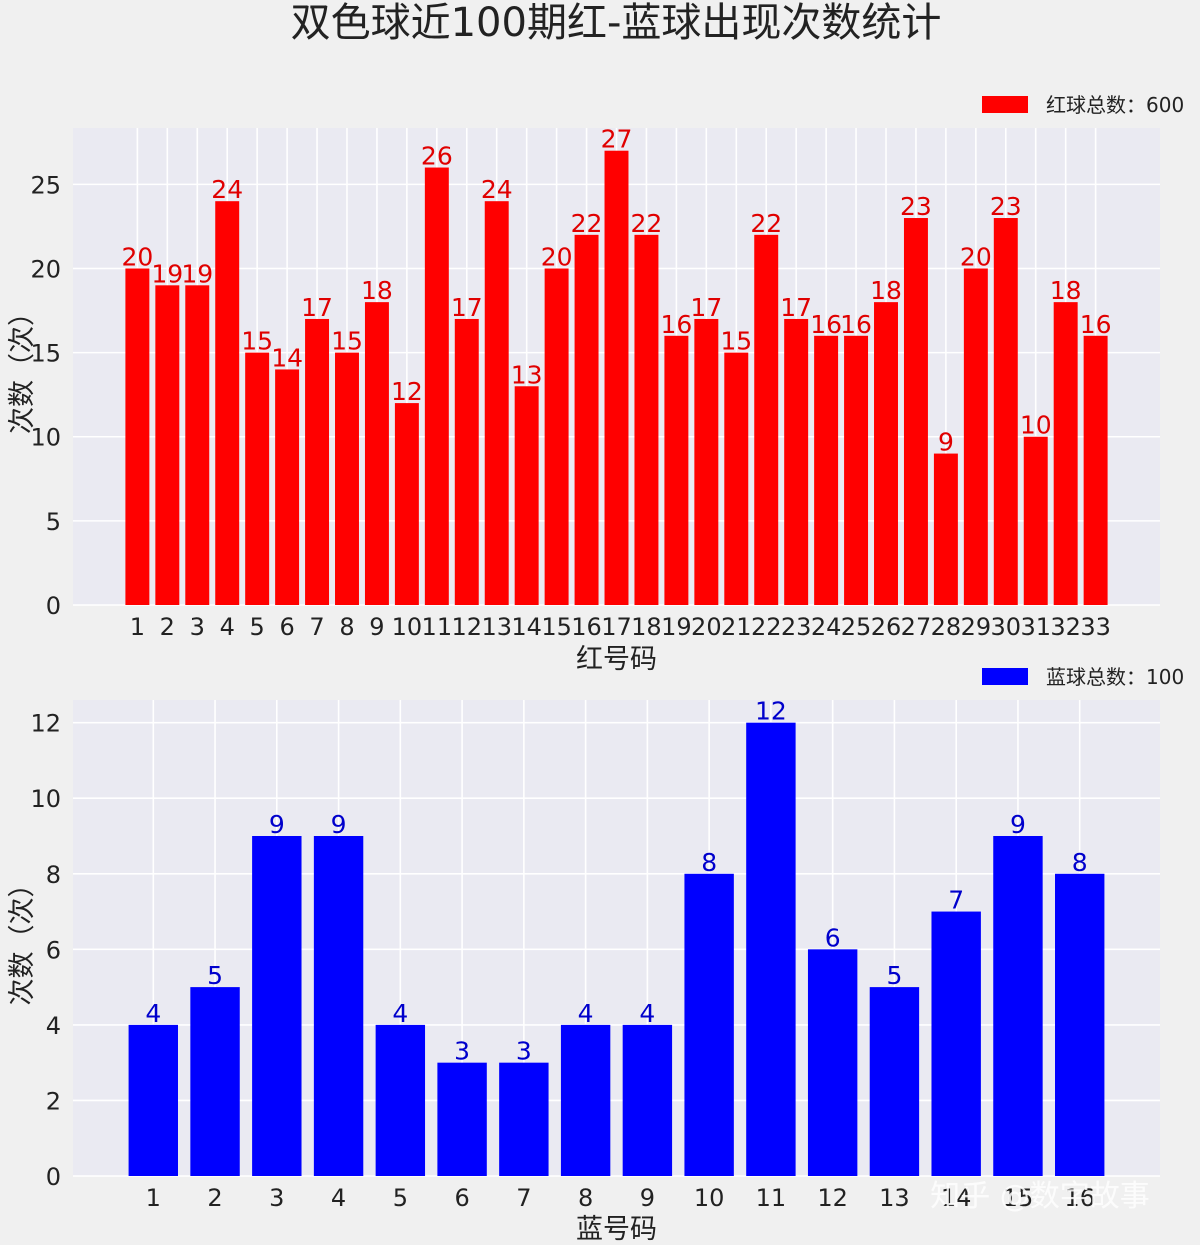 This screenshot has width=1200, height=1245. What do you see at coordinates (766, 627) in the screenshot?
I see `x-tick-label: 22` at bounding box center [766, 627].